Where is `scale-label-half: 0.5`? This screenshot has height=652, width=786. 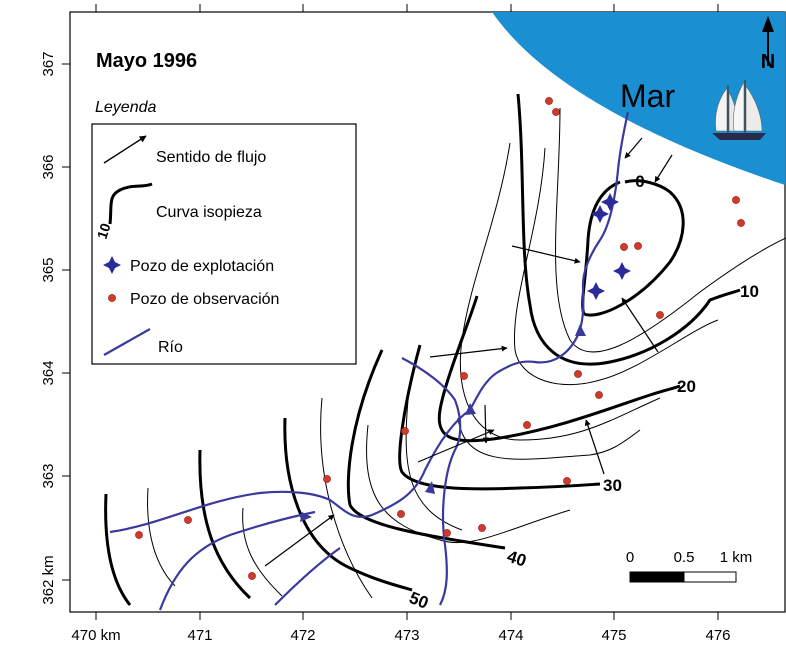 scale-label-half: 0.5 is located at coordinates (684, 557).